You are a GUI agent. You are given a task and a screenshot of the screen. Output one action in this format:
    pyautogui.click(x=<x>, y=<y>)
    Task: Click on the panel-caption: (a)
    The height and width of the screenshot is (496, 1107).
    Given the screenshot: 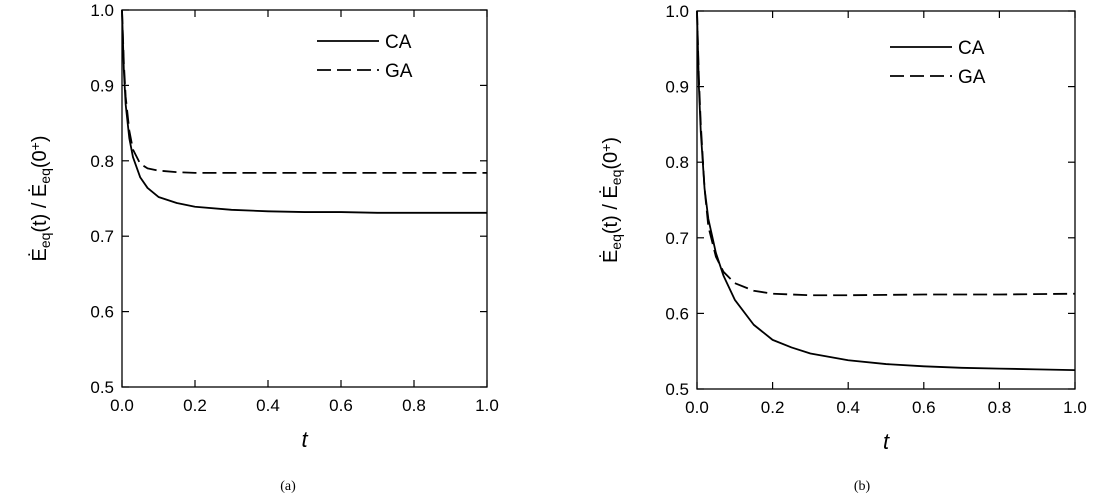 What is the action you would take?
    pyautogui.click(x=288, y=486)
    